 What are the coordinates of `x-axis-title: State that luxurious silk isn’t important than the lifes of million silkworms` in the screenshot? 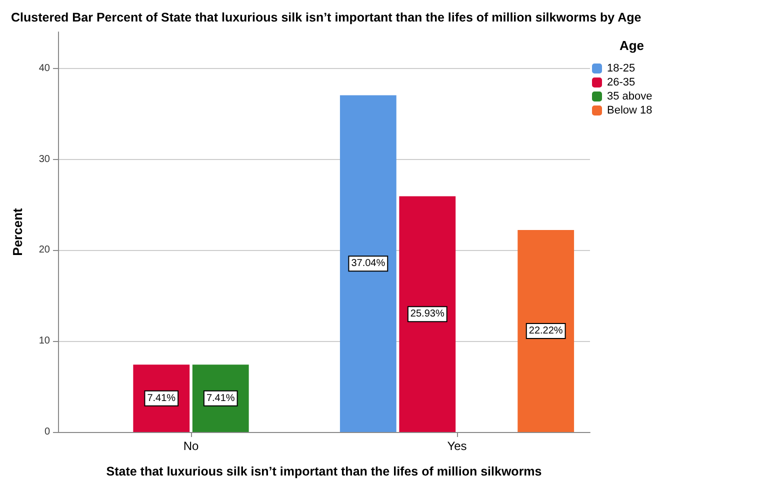 It's located at (324, 471).